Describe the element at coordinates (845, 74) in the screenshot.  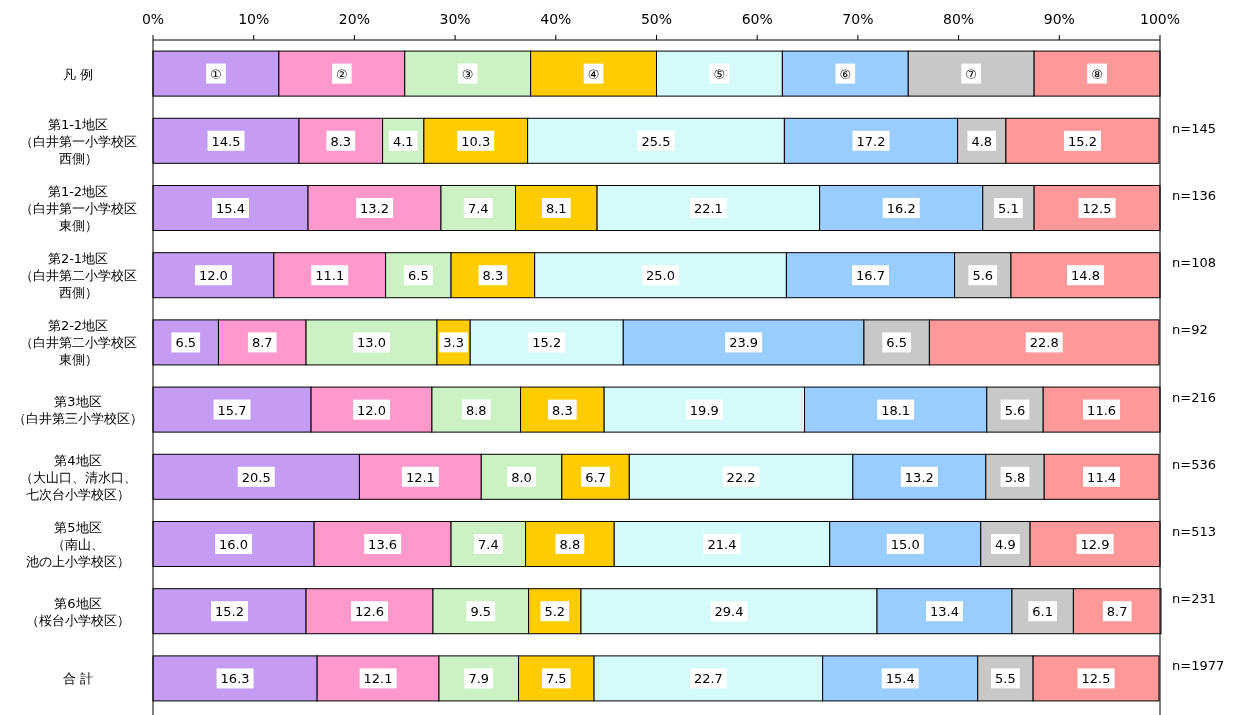
I see `data-label: ⑥` at that location.